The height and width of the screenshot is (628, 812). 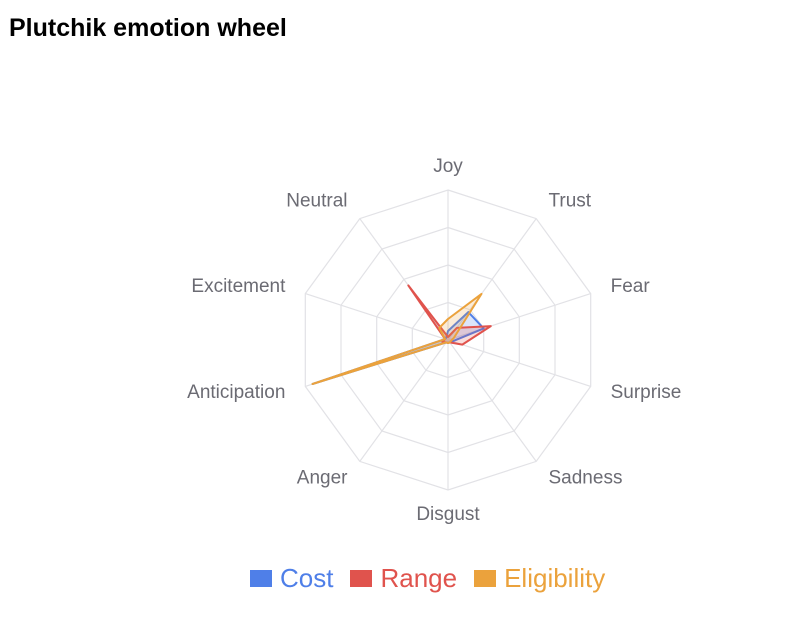 I want to click on spoke-neutral, so click(x=404, y=279).